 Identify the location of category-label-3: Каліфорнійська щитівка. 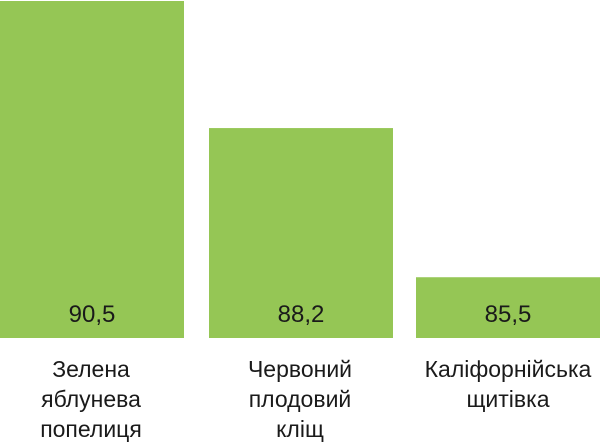
(508, 384).